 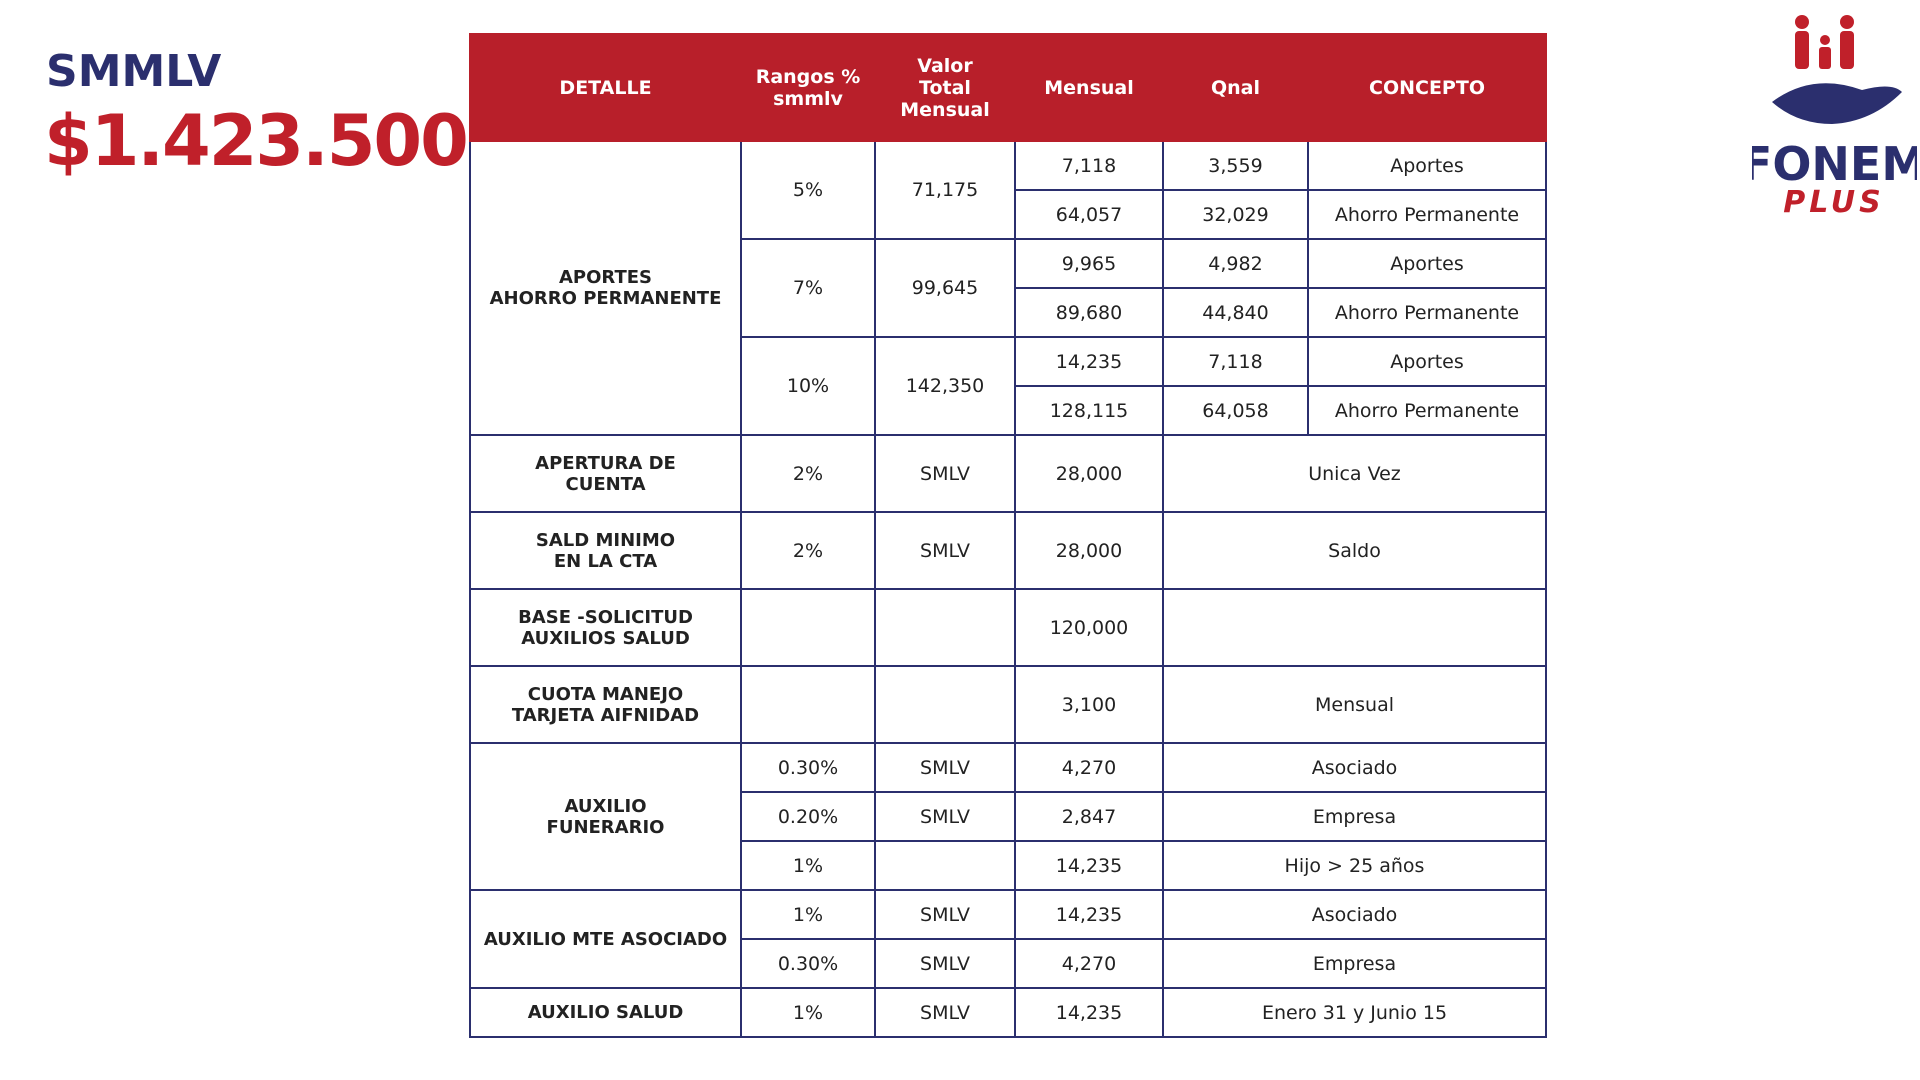 I want to click on concepto-cell: Mensual, so click(x=1354, y=704).